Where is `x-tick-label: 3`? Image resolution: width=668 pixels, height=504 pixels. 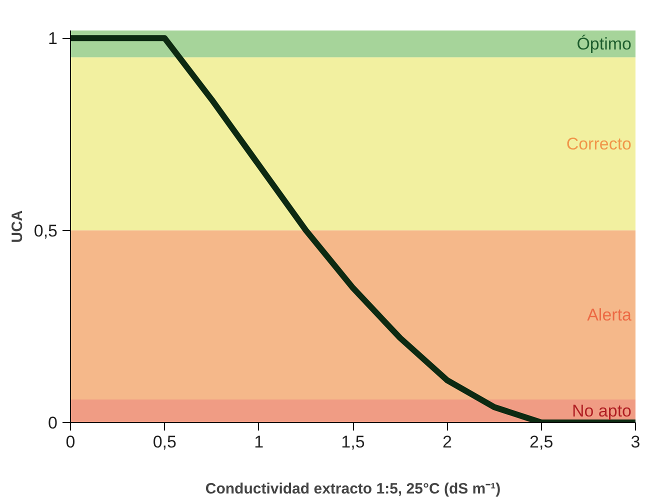 x-tick-label: 3 is located at coordinates (635, 442).